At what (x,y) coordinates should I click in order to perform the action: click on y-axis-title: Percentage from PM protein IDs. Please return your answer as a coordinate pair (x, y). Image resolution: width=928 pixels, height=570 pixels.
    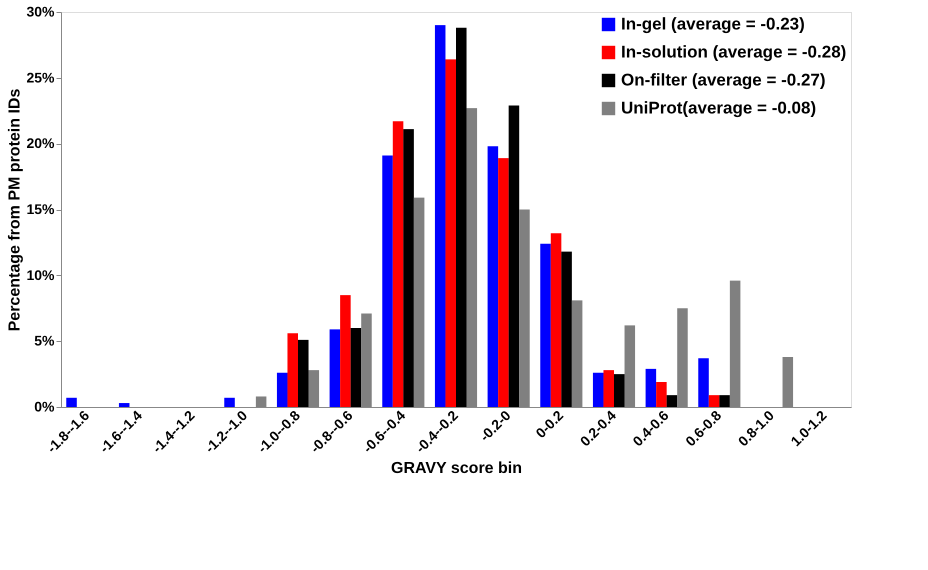
    Looking at the image, I should click on (15, 210).